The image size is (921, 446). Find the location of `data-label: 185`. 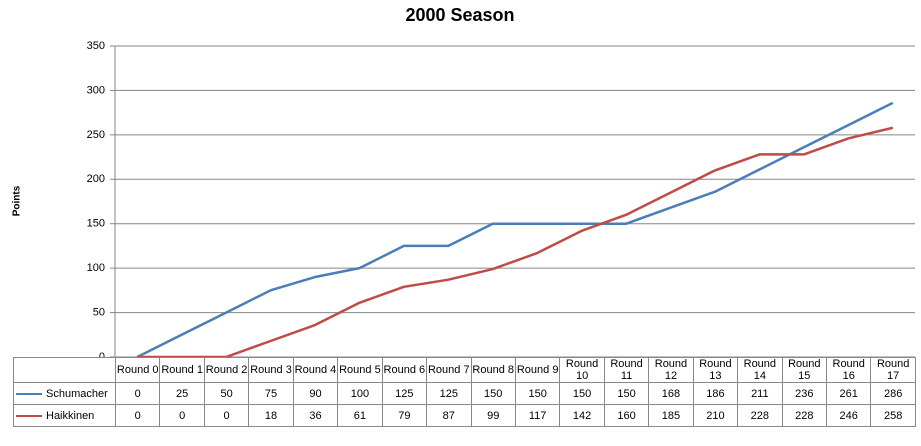

data-label: 185 is located at coordinates (671, 415).